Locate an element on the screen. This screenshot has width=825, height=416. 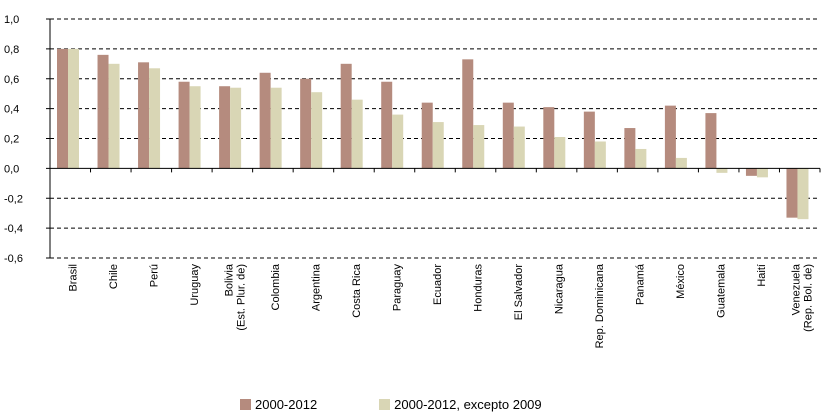
y-tick-label: -0,2 is located at coordinates (13, 199).